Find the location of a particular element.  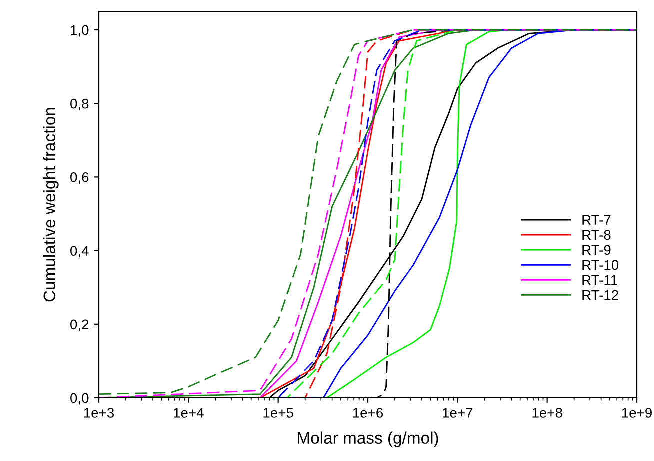

y-tick-label: 0,4 is located at coordinates (79, 252).